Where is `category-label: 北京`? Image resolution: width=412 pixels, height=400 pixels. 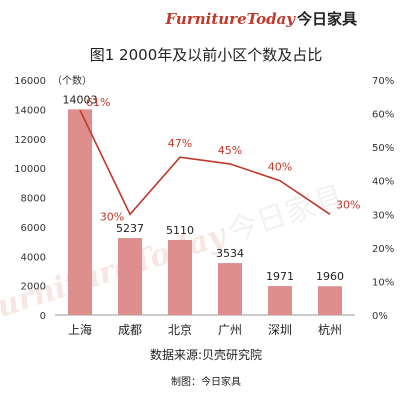
category-label: 北京 is located at coordinates (180, 330).